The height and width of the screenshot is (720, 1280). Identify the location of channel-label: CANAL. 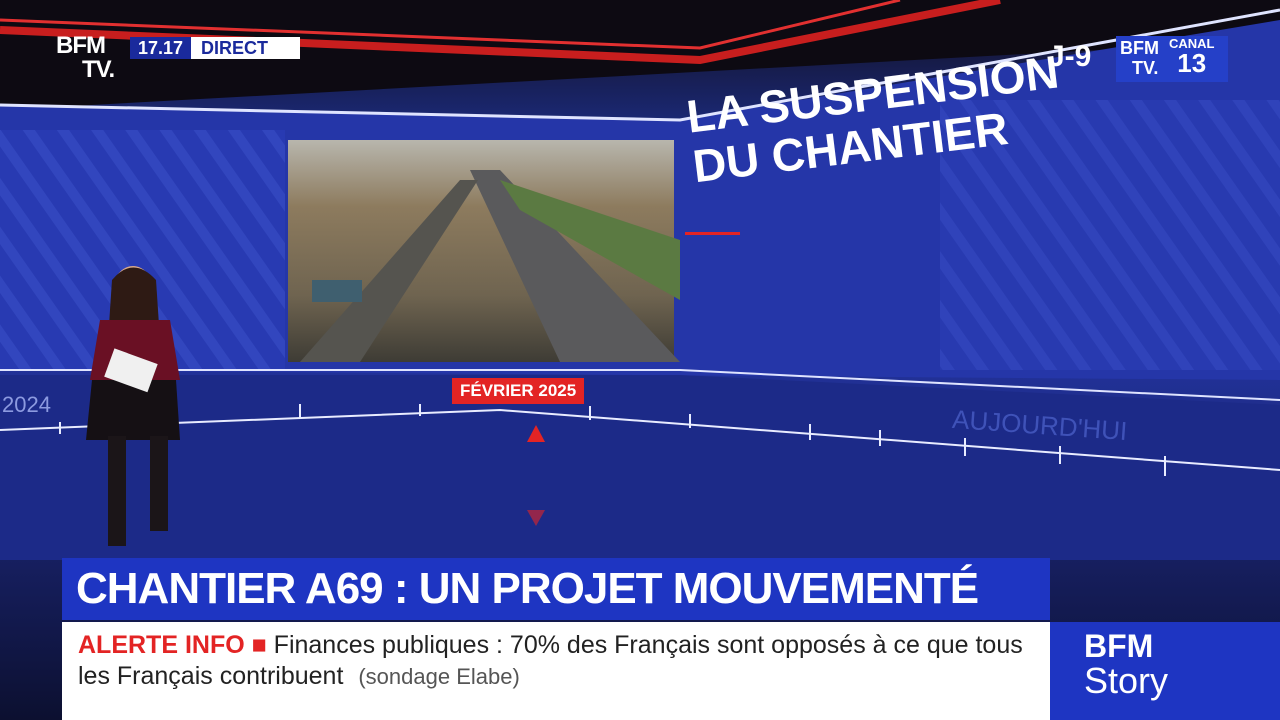
(1192, 43).